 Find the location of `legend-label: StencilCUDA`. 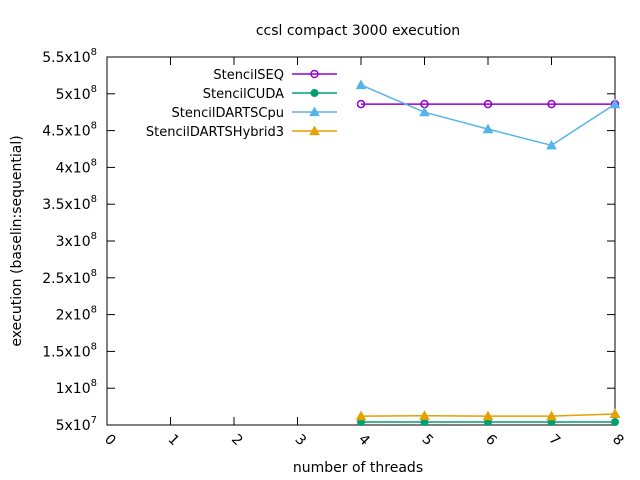

legend-label: StencilCUDA is located at coordinates (243, 94).